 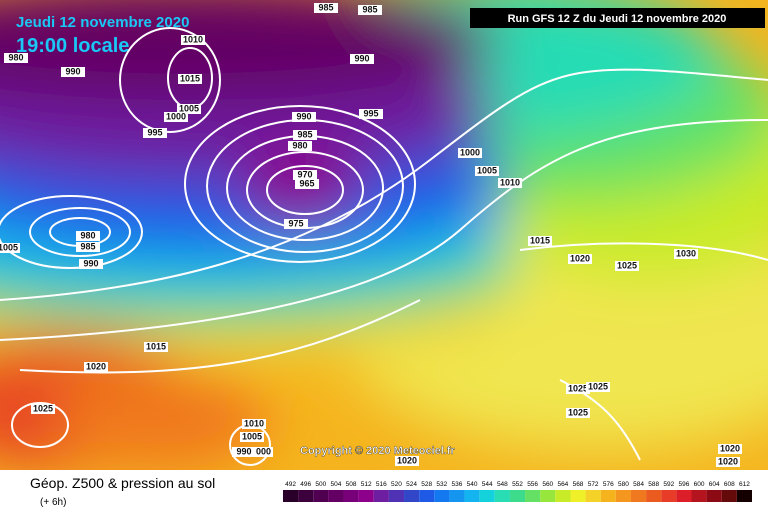 What do you see at coordinates (699, 484) in the screenshot?
I see `scale-label: 600` at bounding box center [699, 484].